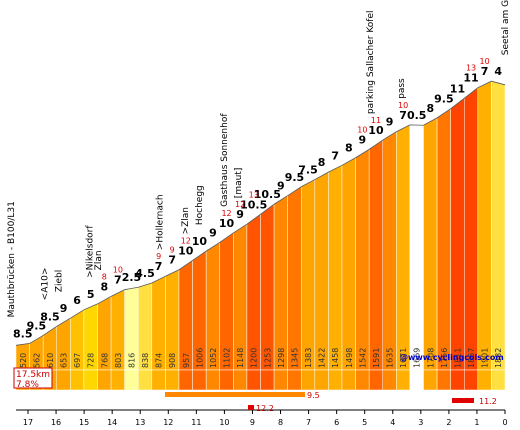  I want to click on segment-gradient-label: 10, so click(186, 250).